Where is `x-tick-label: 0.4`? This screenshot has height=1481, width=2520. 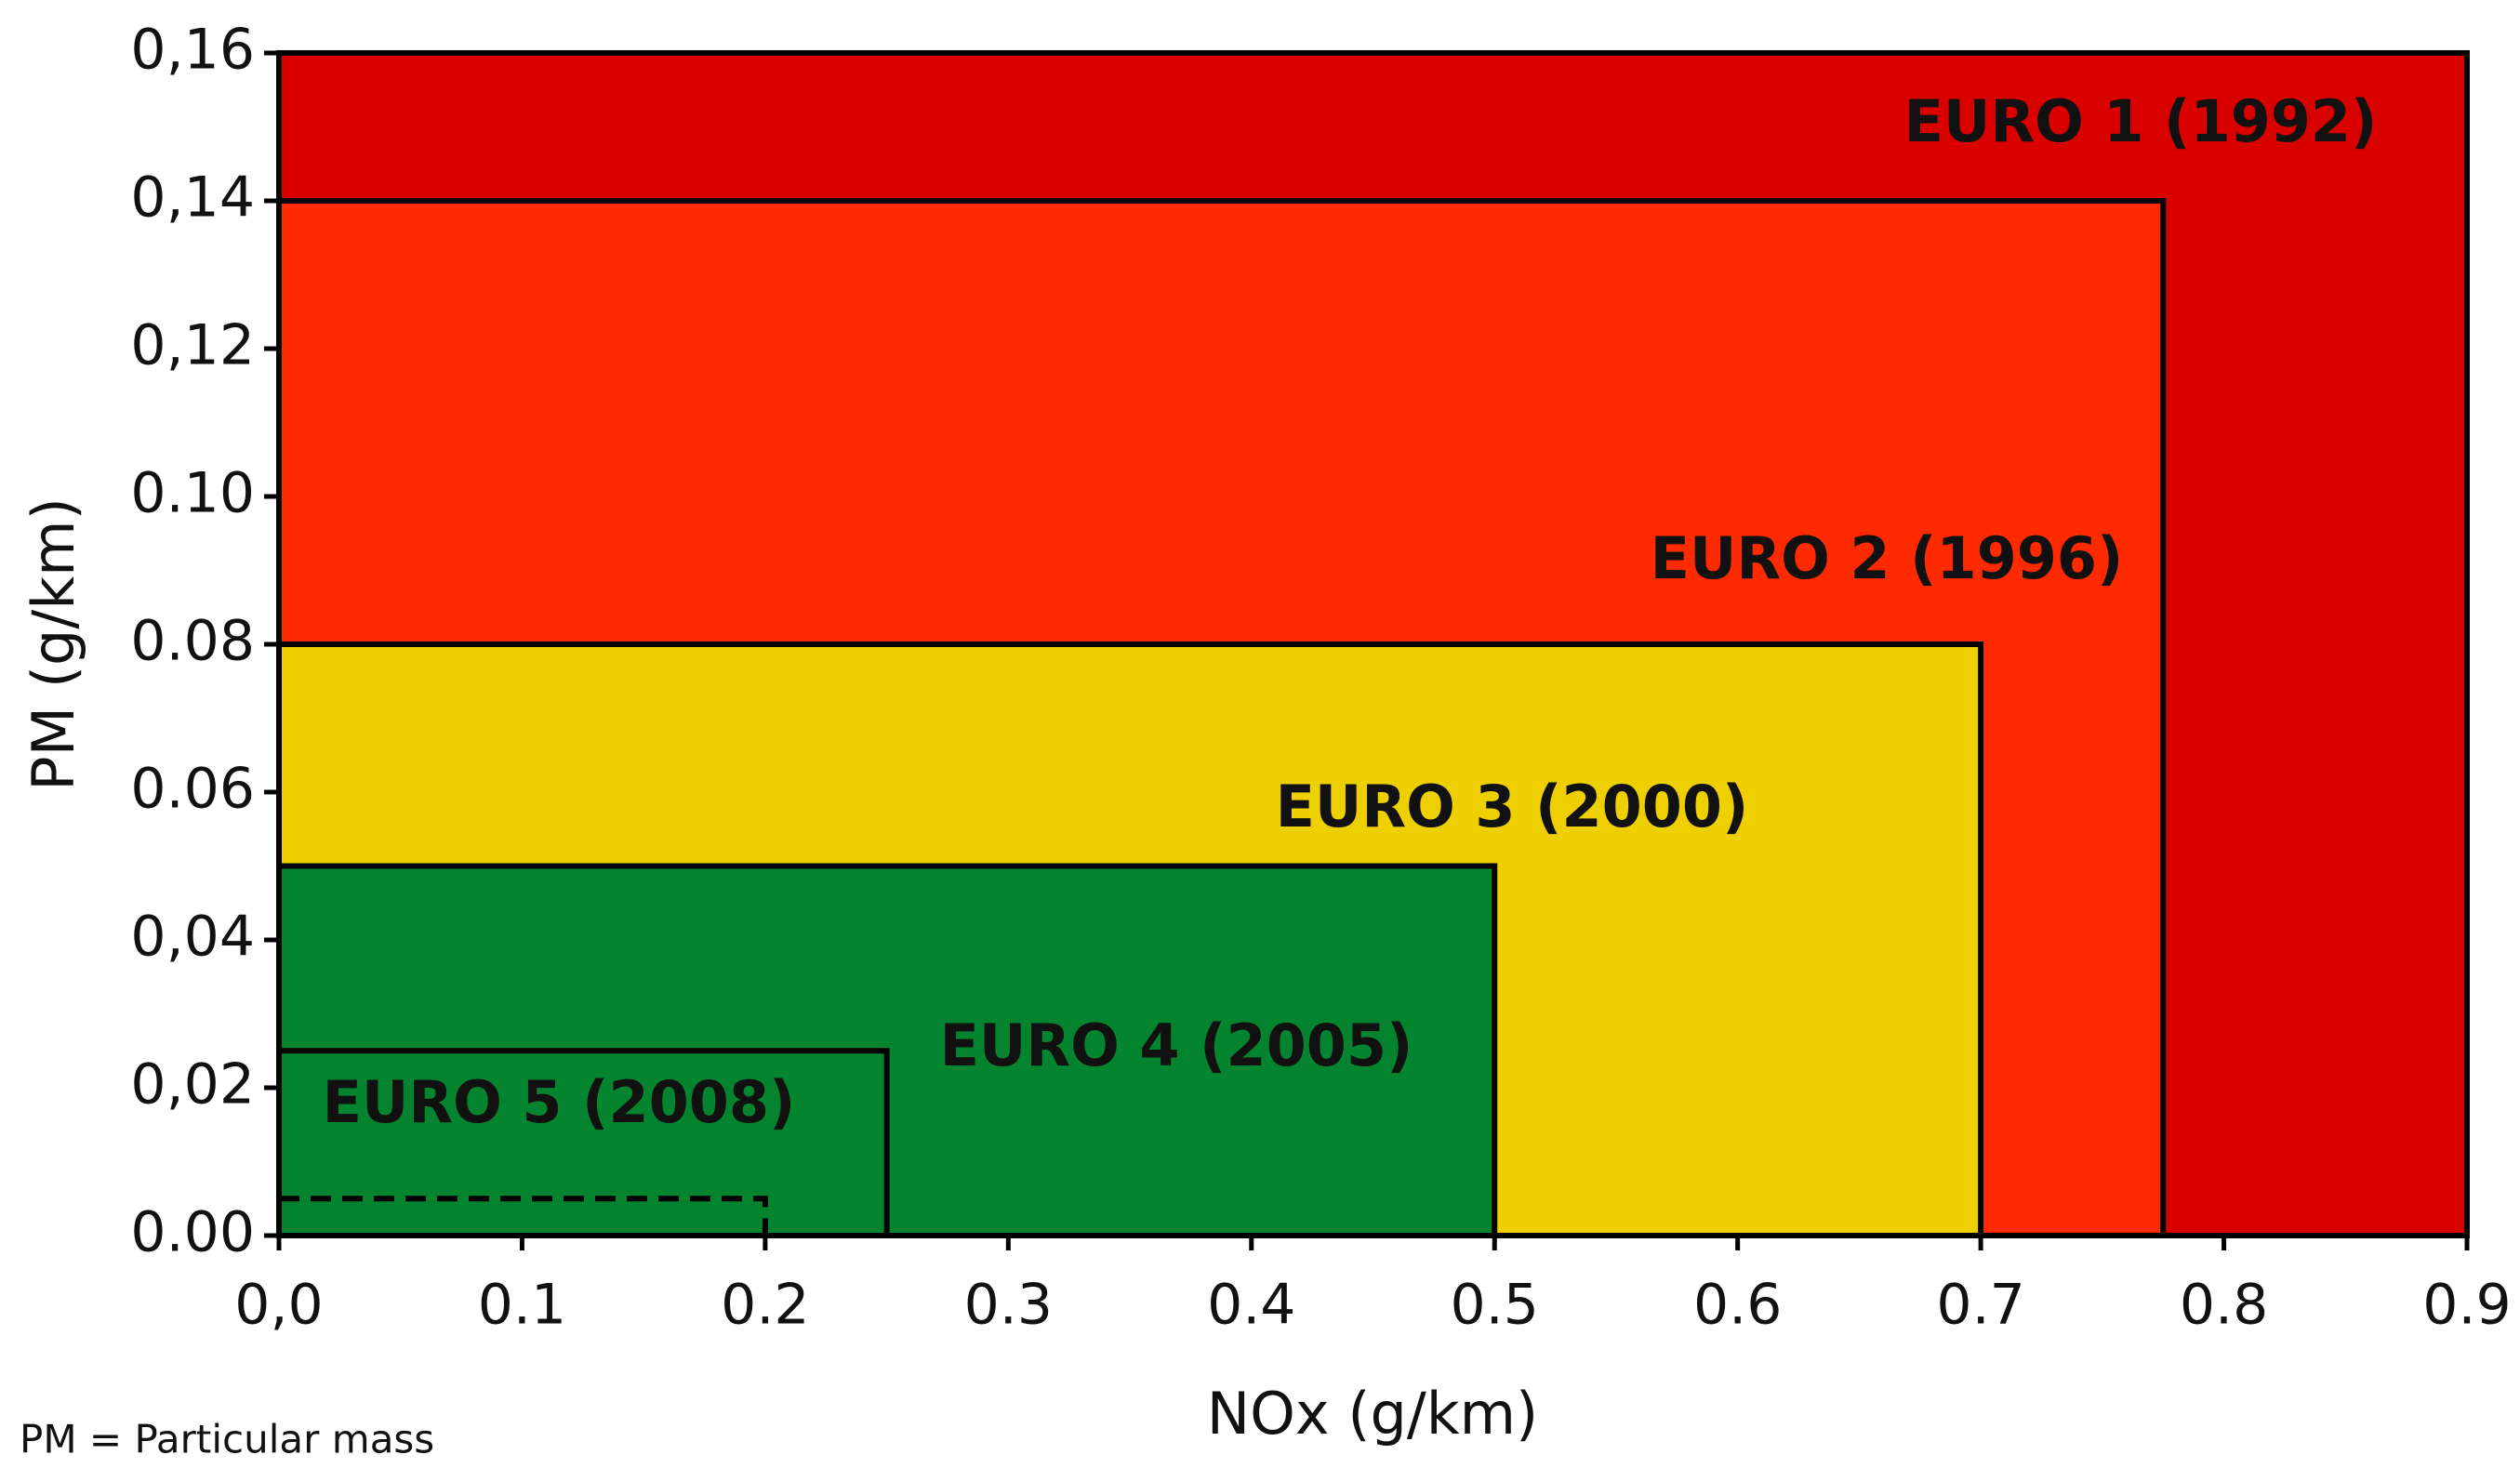
x-tick-label: 0.4 is located at coordinates (1251, 1305).